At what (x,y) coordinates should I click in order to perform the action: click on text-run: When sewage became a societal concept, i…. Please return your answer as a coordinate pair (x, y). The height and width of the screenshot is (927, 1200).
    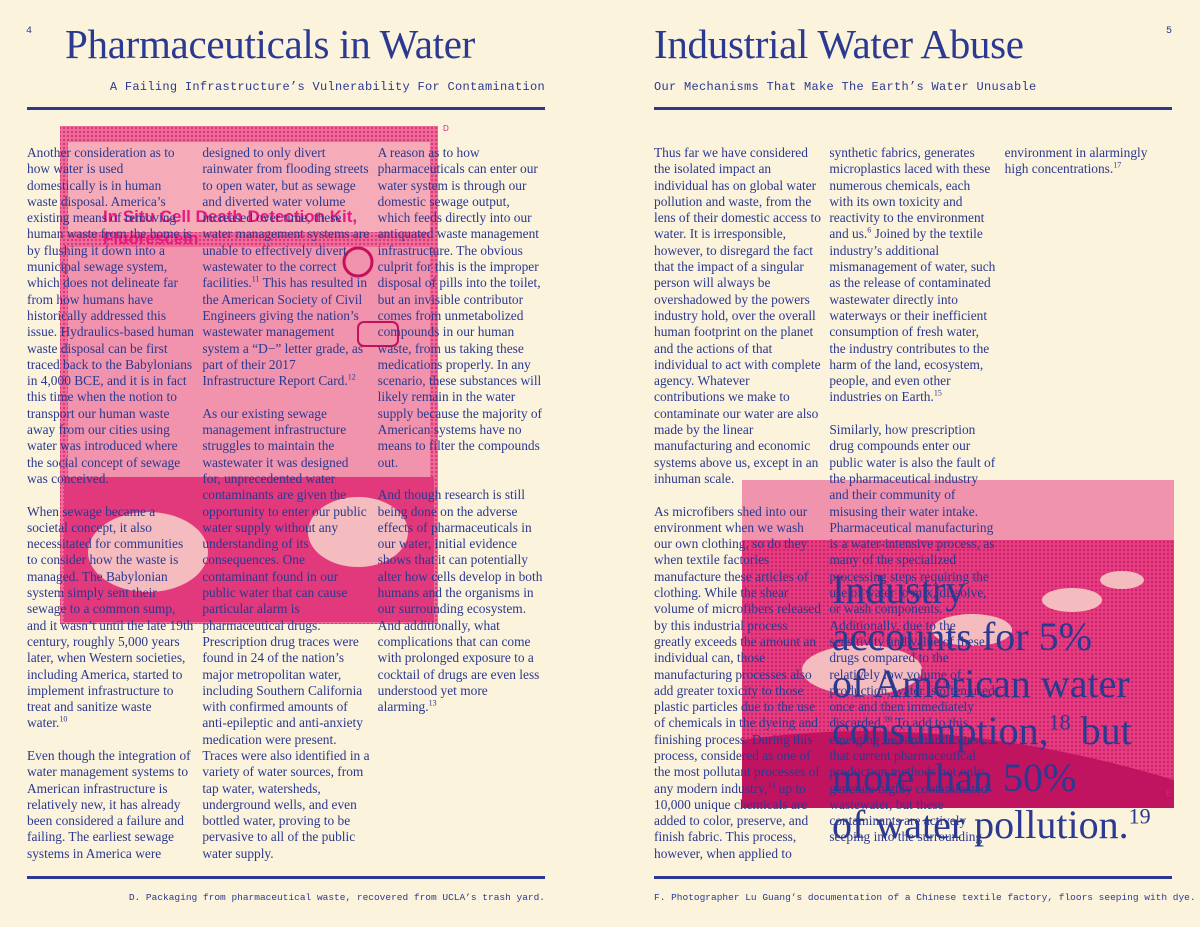
    Looking at the image, I should click on (110, 617).